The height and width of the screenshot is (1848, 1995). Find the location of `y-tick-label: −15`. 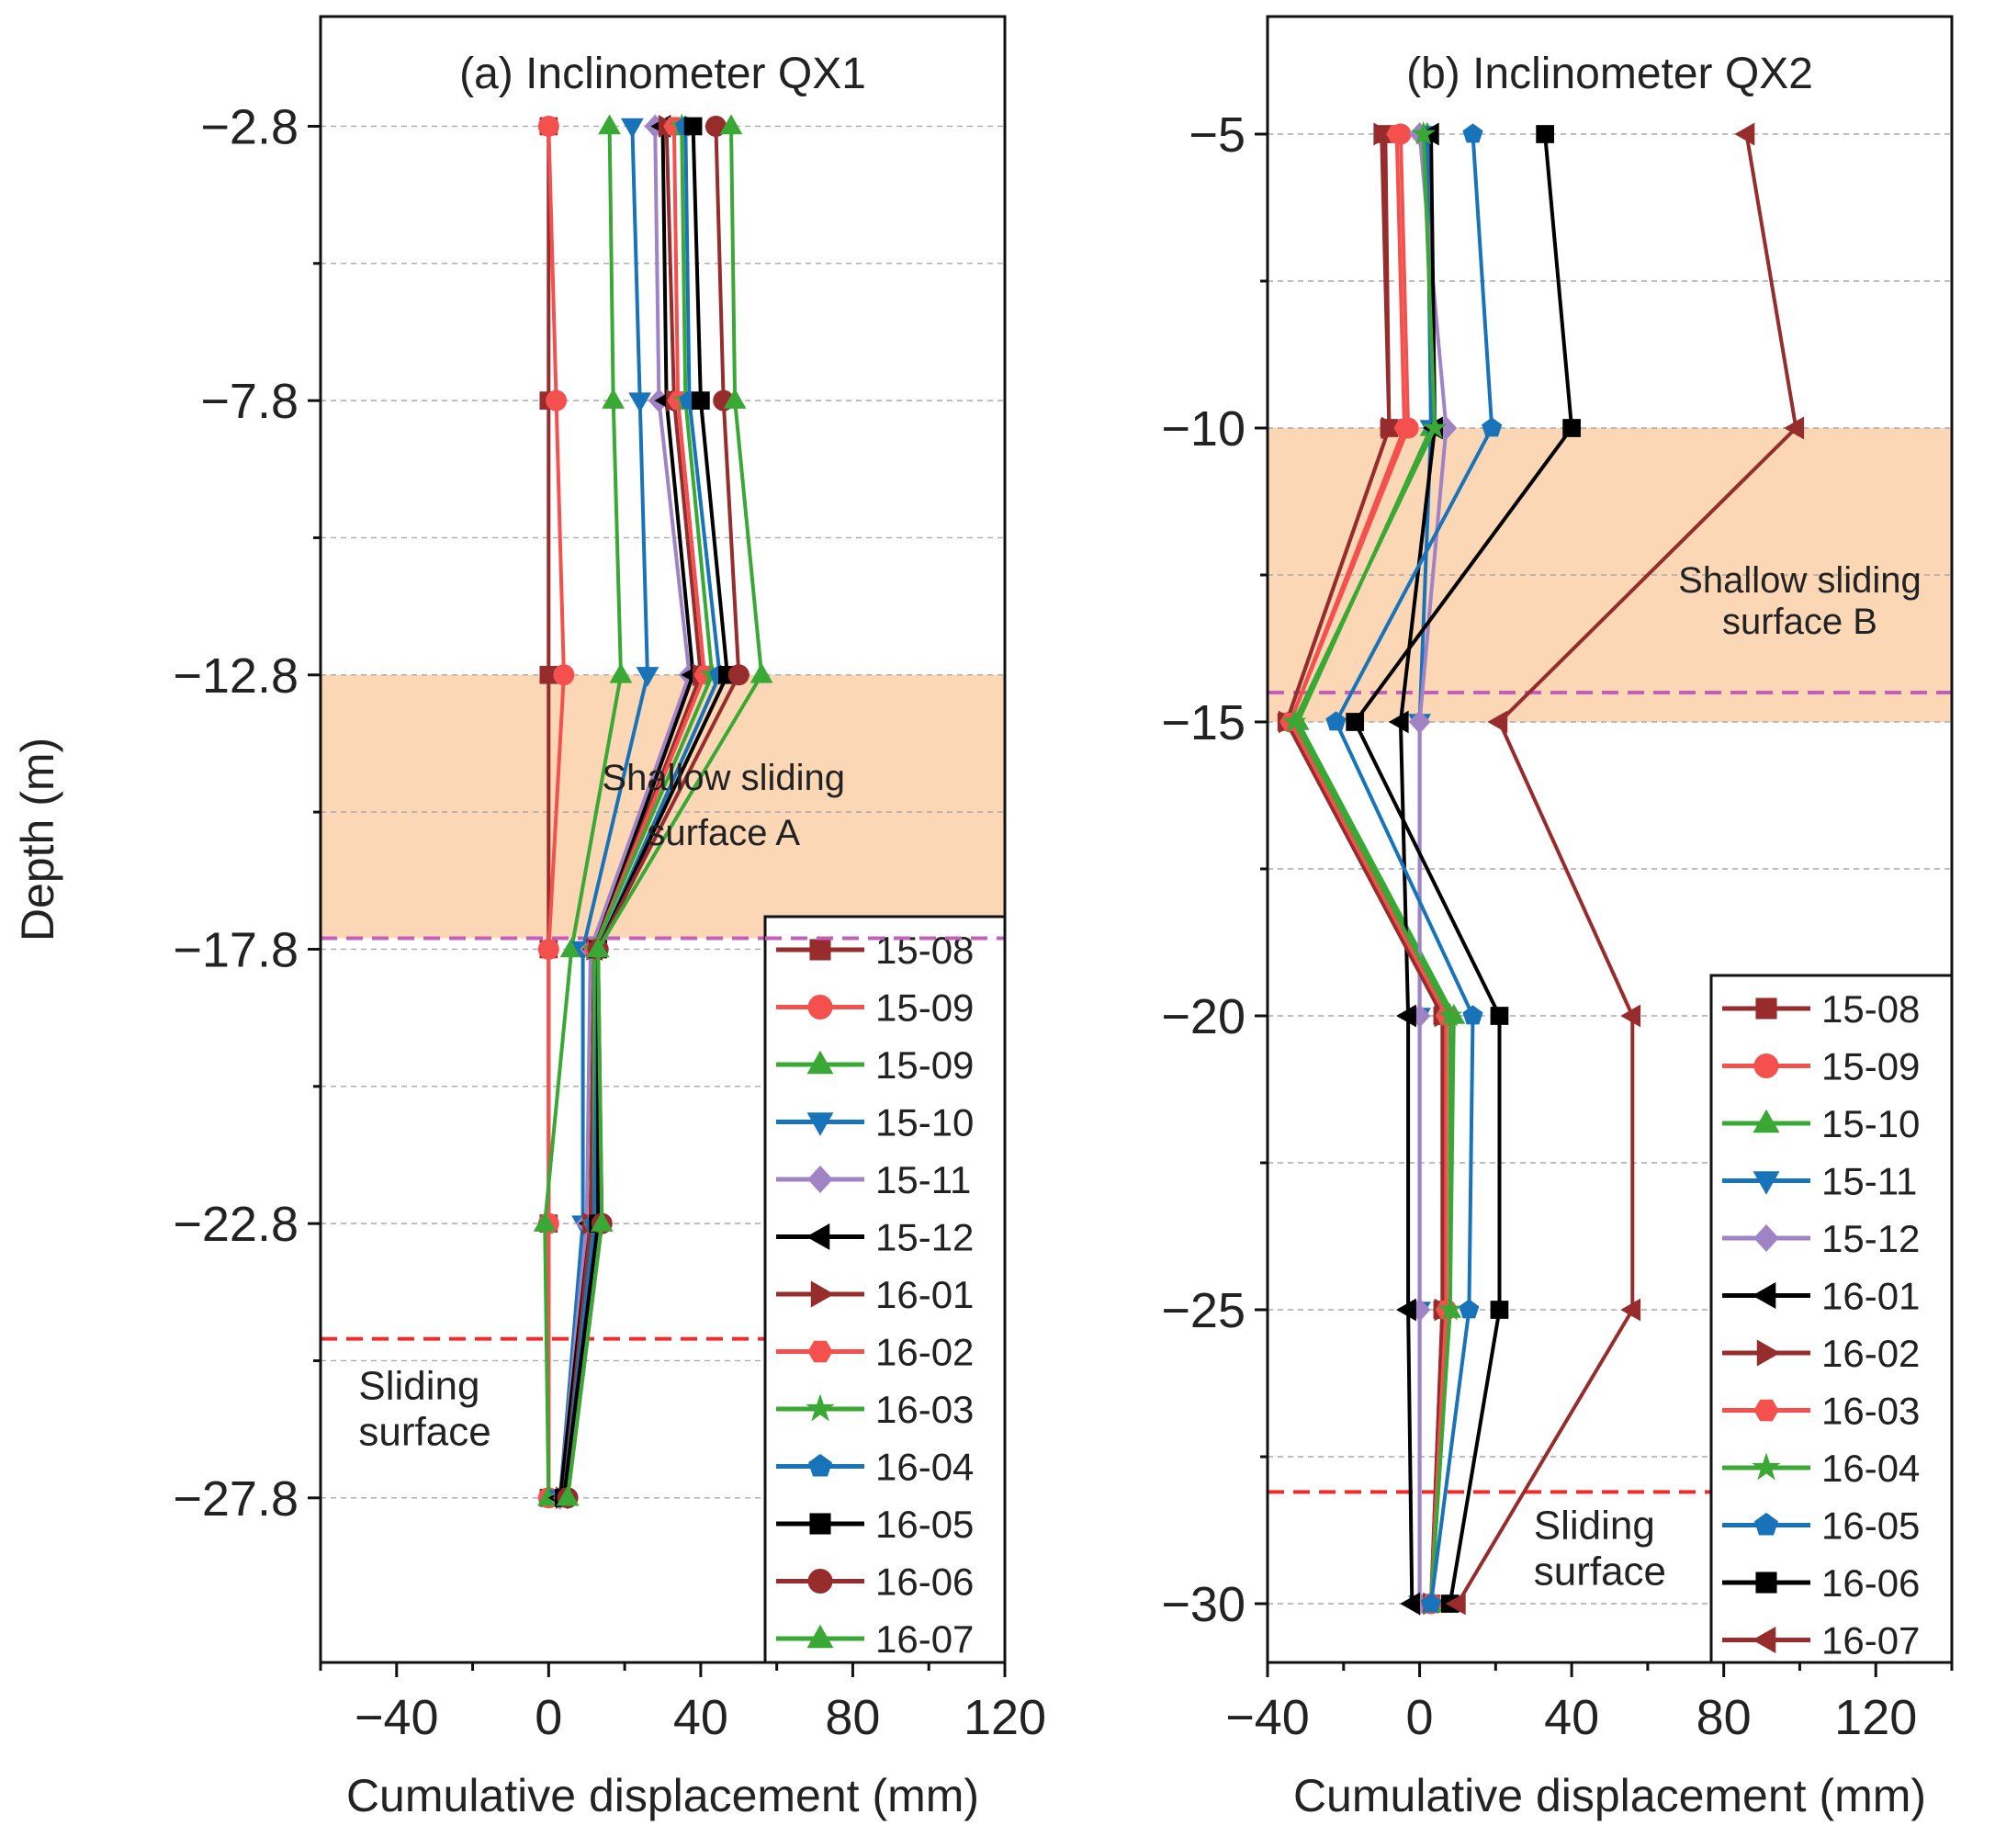

y-tick-label: −15 is located at coordinates (1203, 722).